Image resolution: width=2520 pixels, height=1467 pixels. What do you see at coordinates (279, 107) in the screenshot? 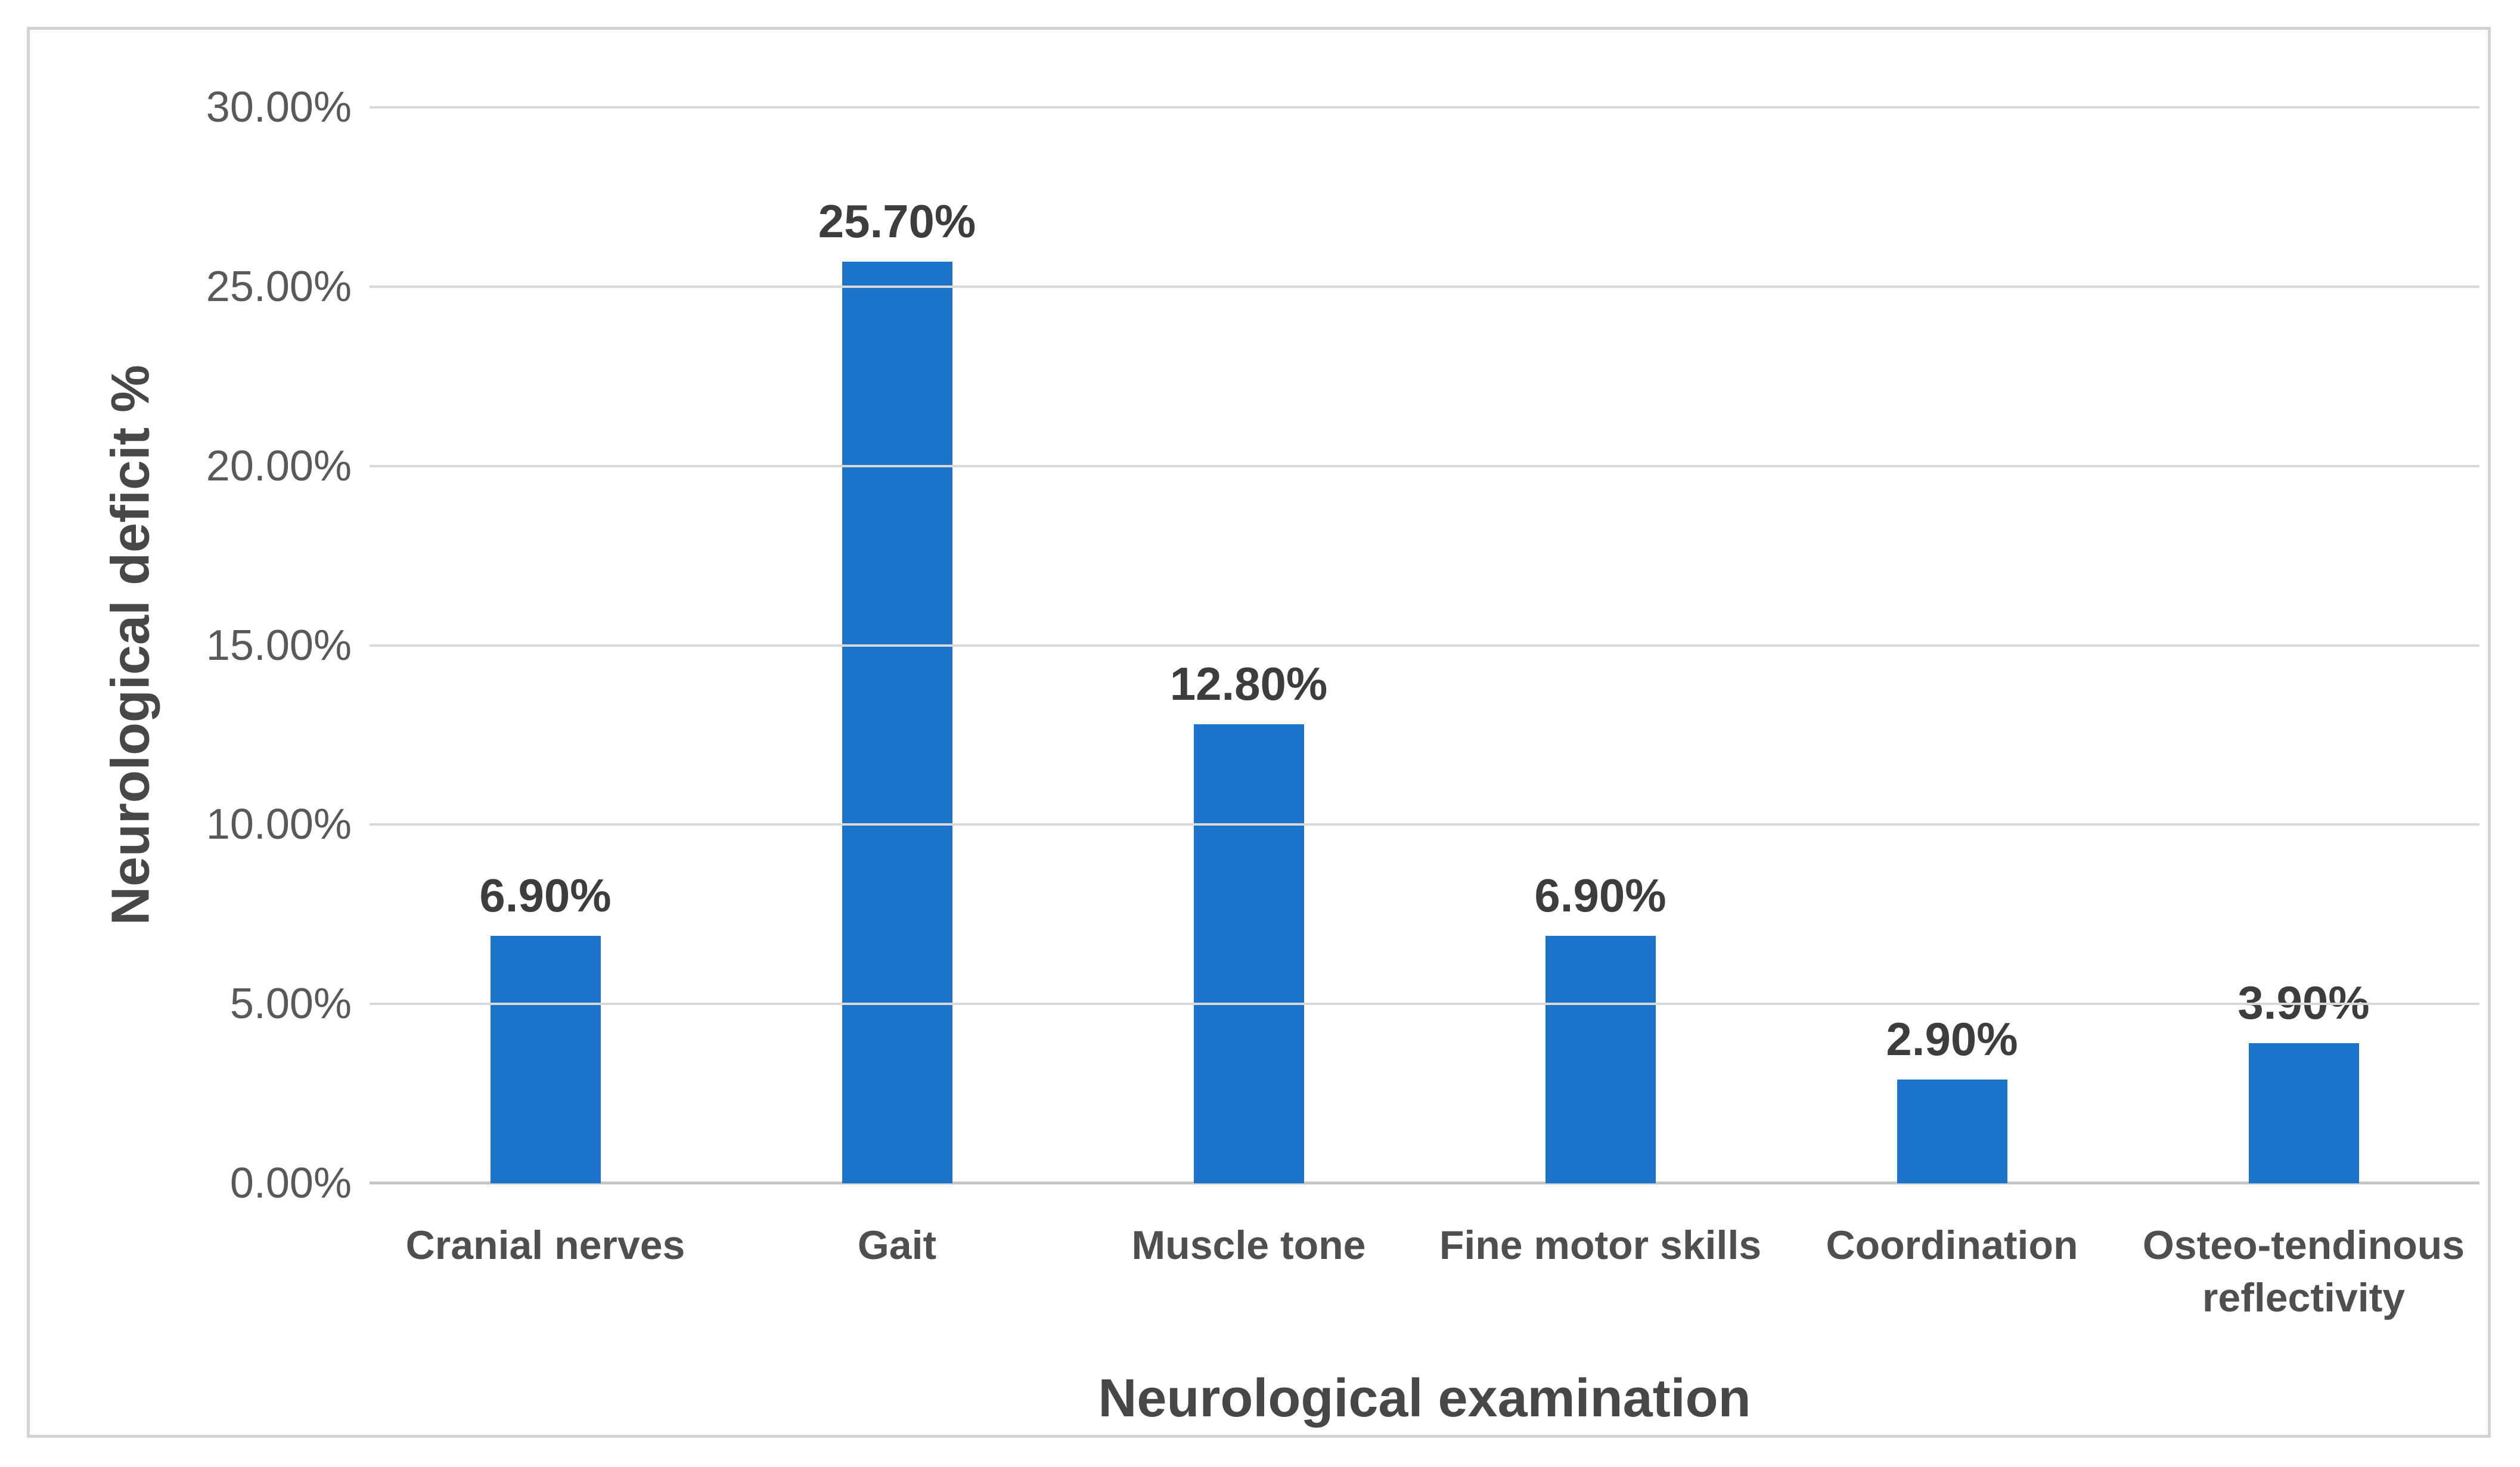
I see `y-tick-label: 30.00%` at bounding box center [279, 107].